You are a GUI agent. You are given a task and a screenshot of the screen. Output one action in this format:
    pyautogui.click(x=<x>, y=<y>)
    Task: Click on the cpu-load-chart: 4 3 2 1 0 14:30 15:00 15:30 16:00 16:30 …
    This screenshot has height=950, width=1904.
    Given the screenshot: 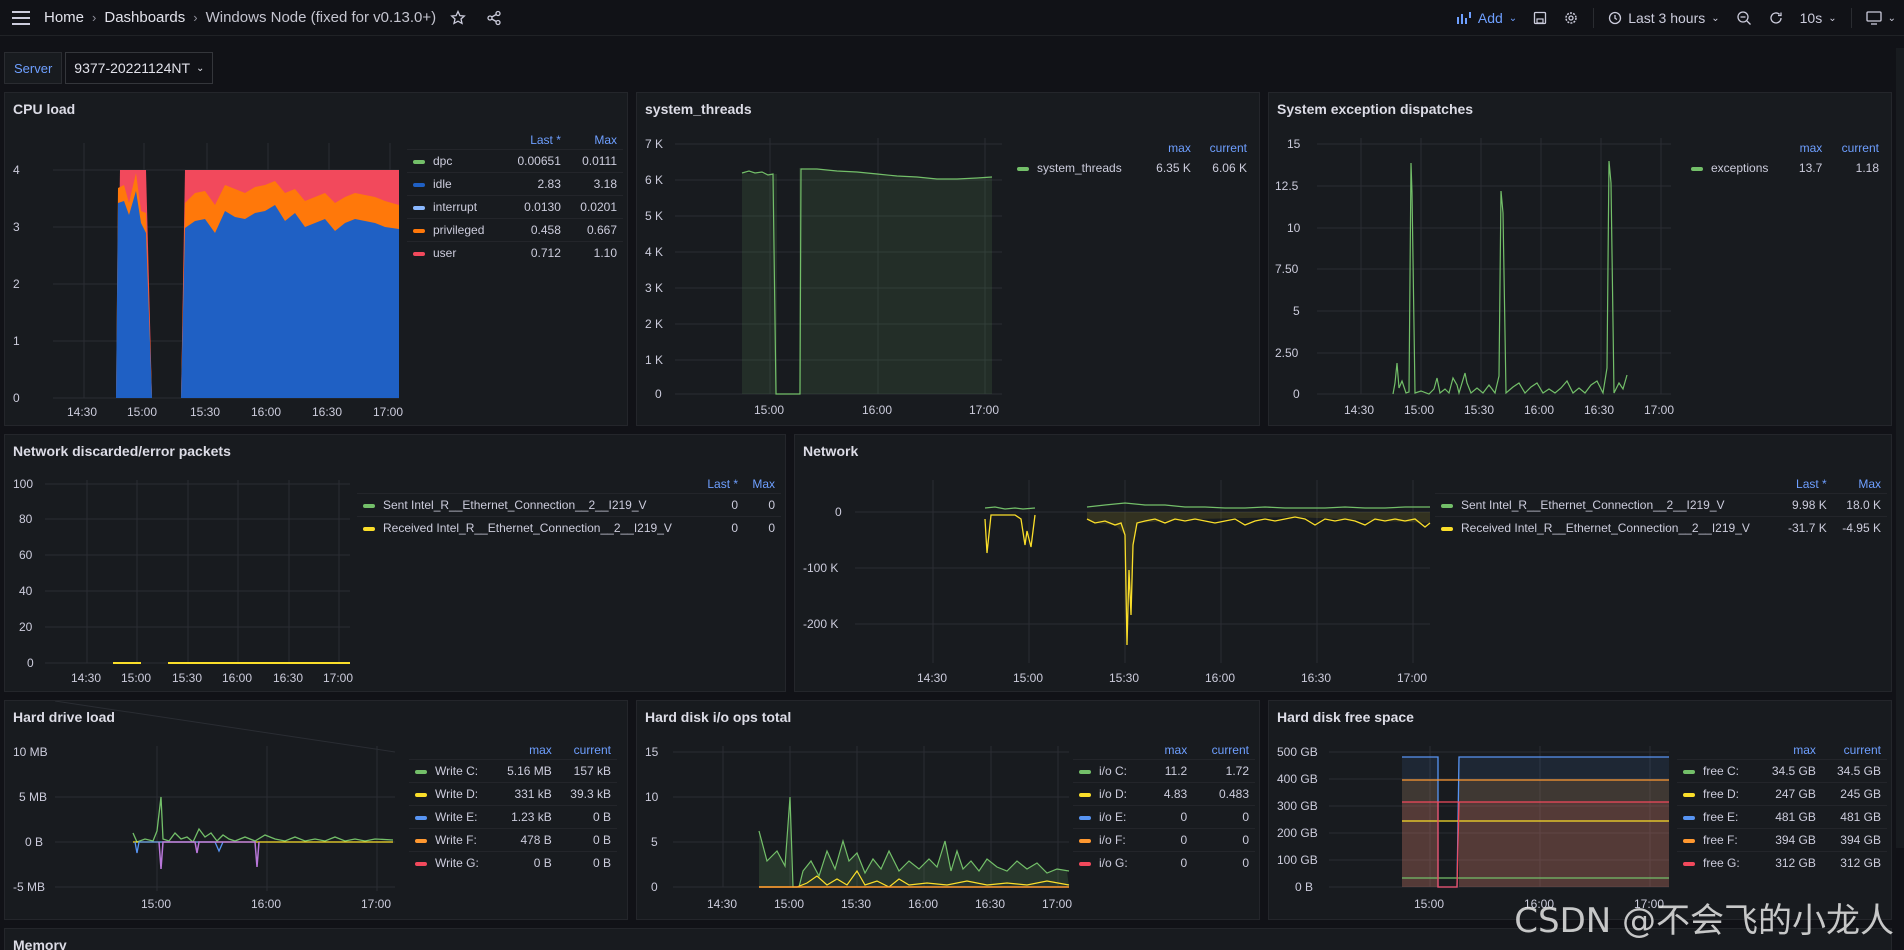 What is the action you would take?
    pyautogui.click(x=208, y=281)
    